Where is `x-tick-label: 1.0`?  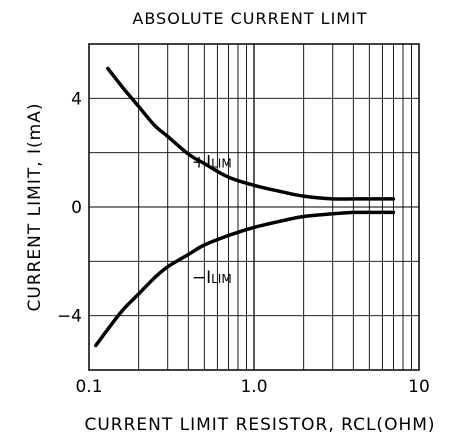 x-tick-label: 1.0 is located at coordinates (253, 387).